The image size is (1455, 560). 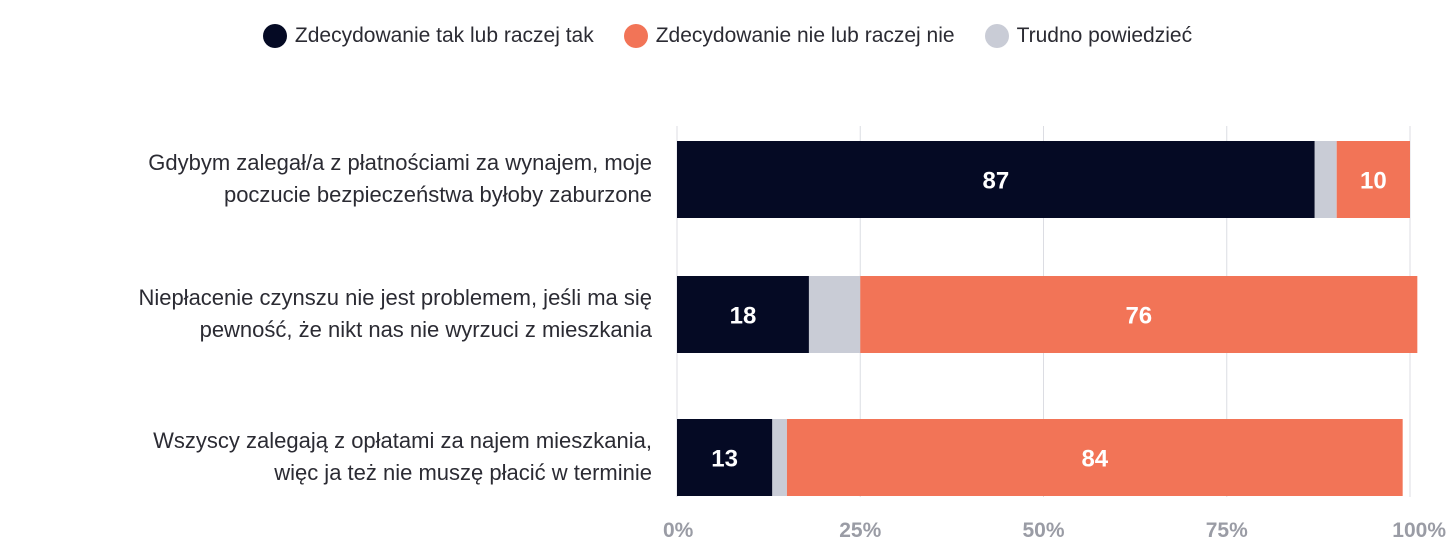 I want to click on legend-item-yes: Zdecydowanie tak lub raczej tak, so click(x=428, y=36).